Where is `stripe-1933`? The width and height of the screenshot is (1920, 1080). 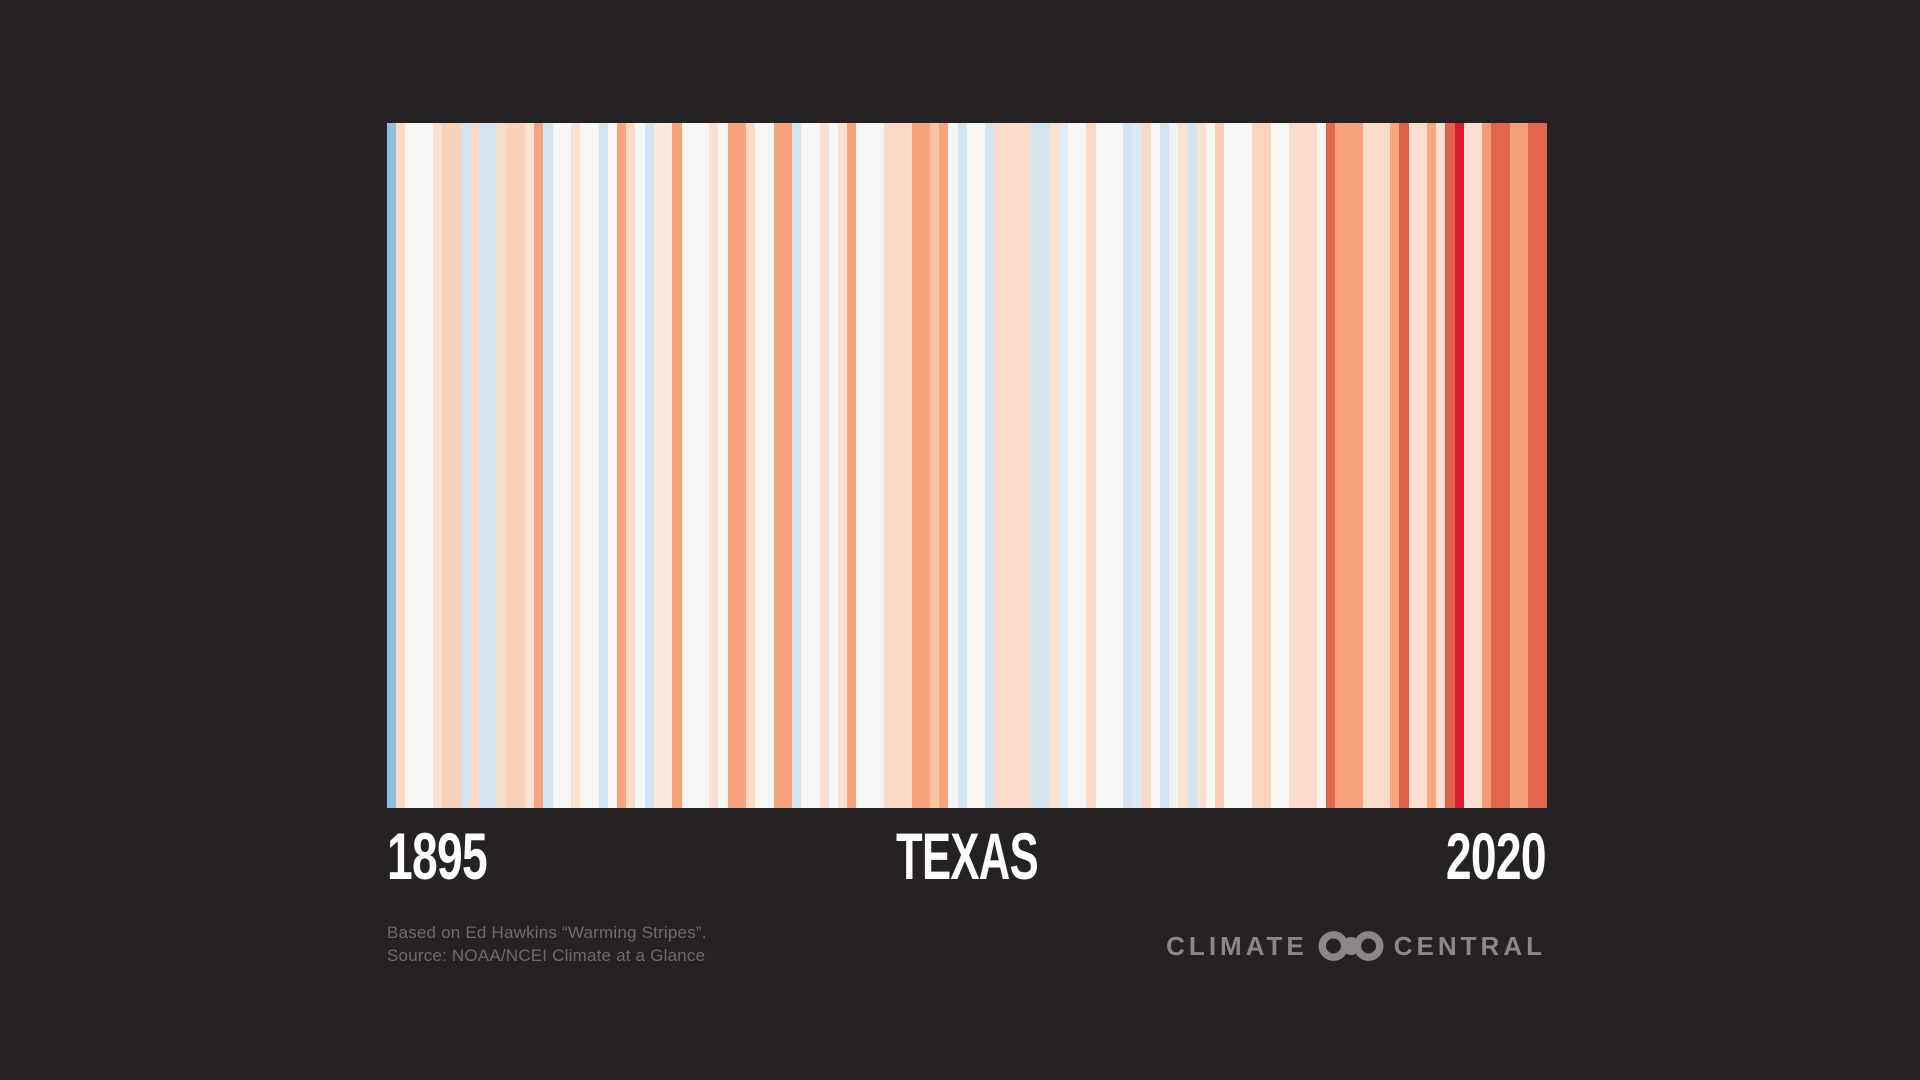
stripe-1933 is located at coordinates (741, 465).